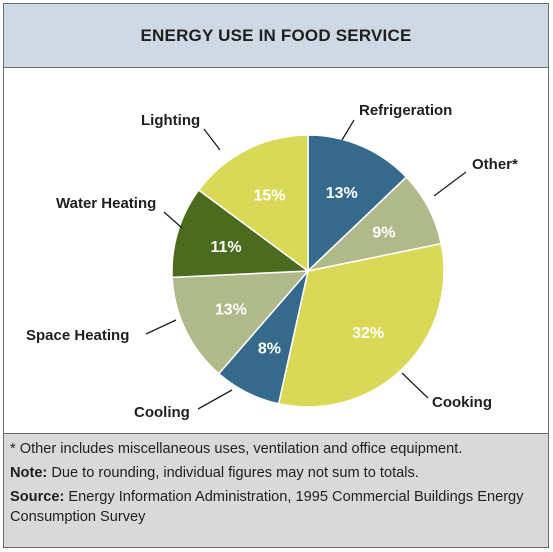 Image resolution: width=553 pixels, height=552 pixels. Describe the element at coordinates (29, 473) in the screenshot. I see `note-key: Note:` at that location.